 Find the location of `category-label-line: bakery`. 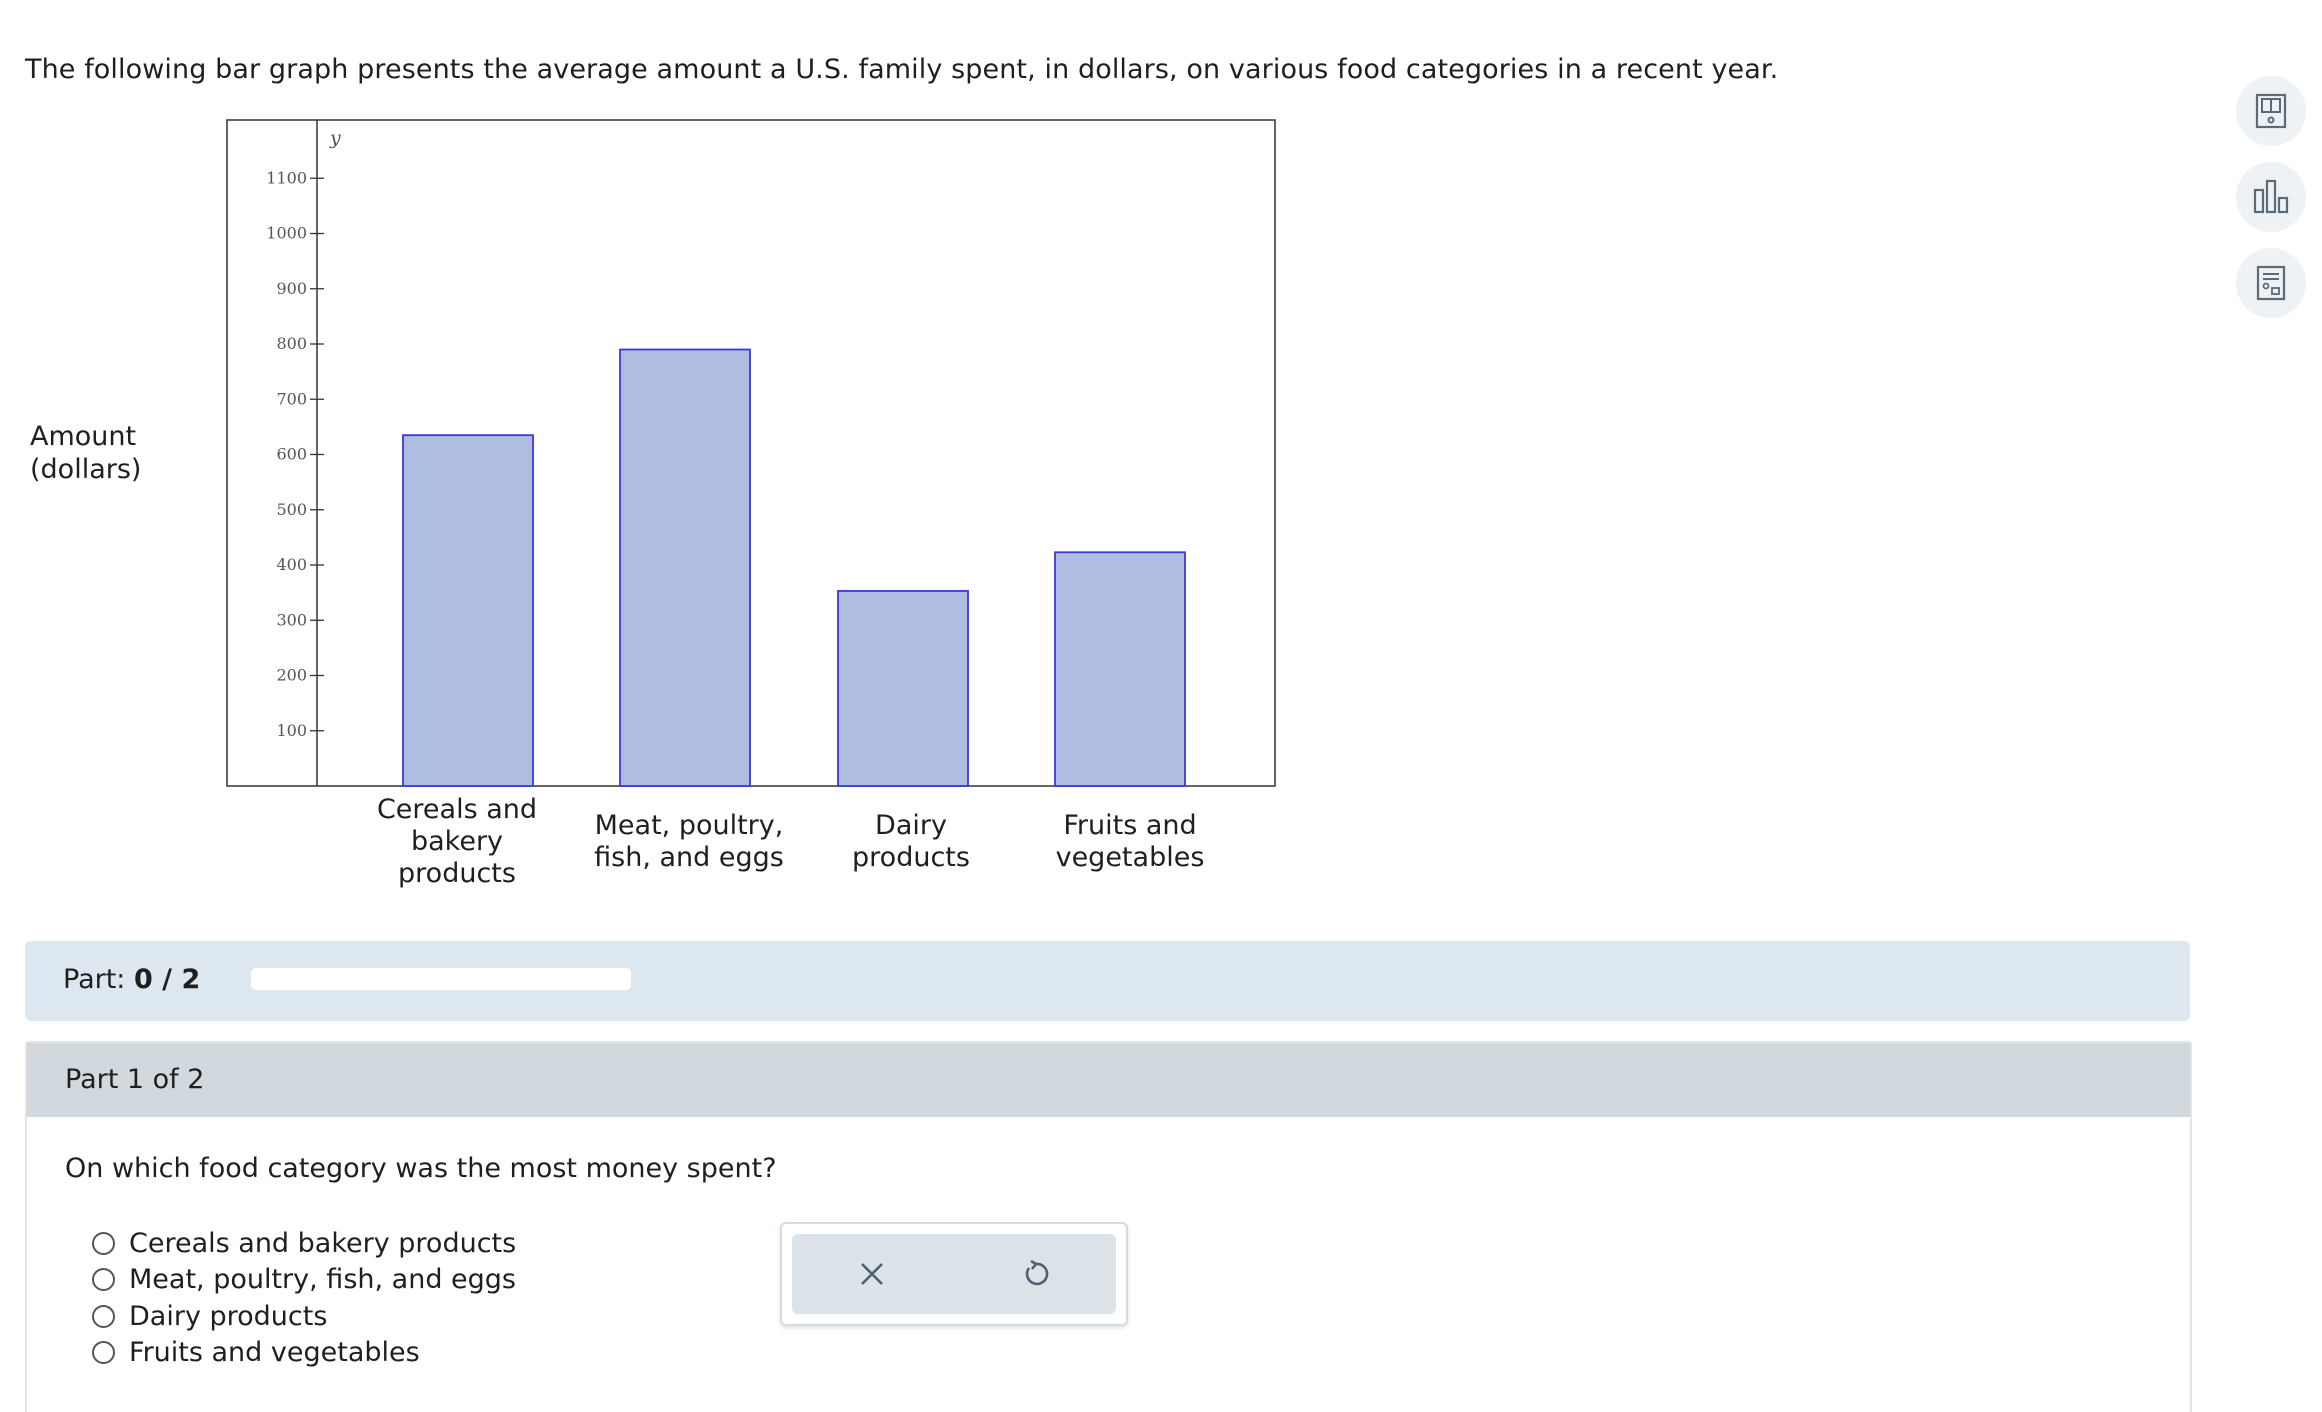

category-label-line: bakery is located at coordinates (457, 841).